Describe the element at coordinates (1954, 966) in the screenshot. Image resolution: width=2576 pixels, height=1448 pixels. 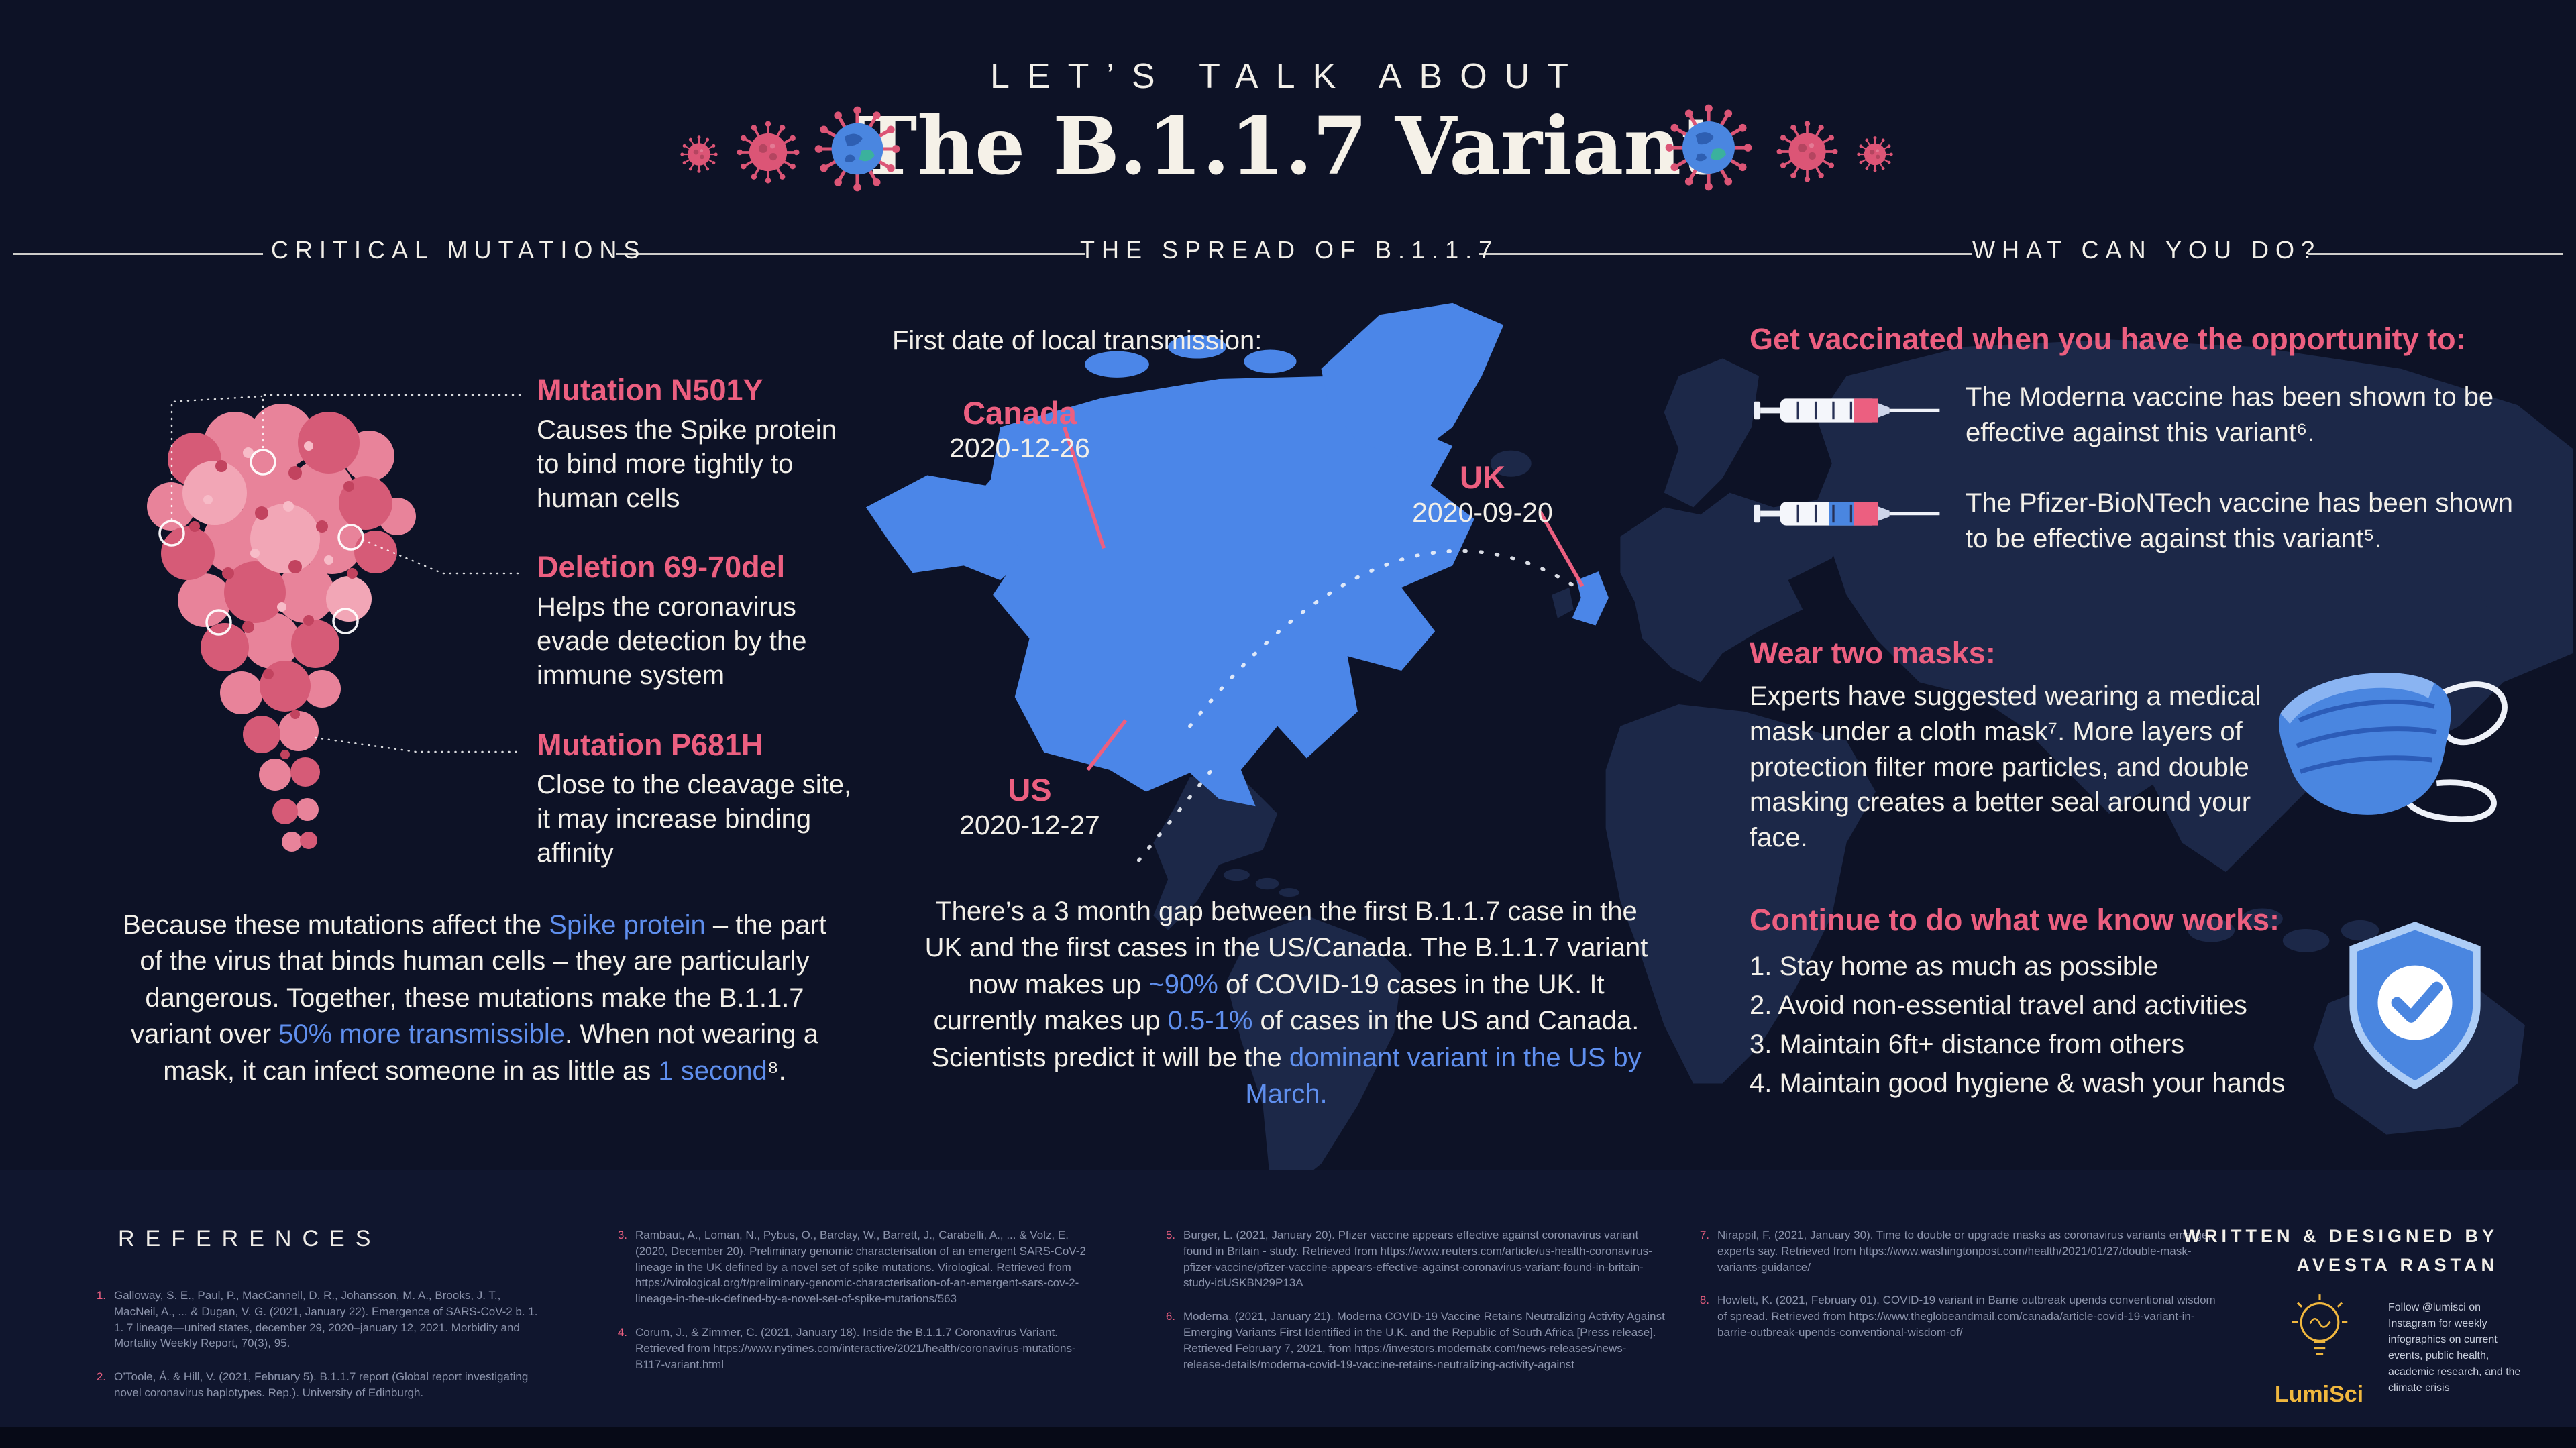
I see `list-item: 1. Stay home as much as possible` at that location.